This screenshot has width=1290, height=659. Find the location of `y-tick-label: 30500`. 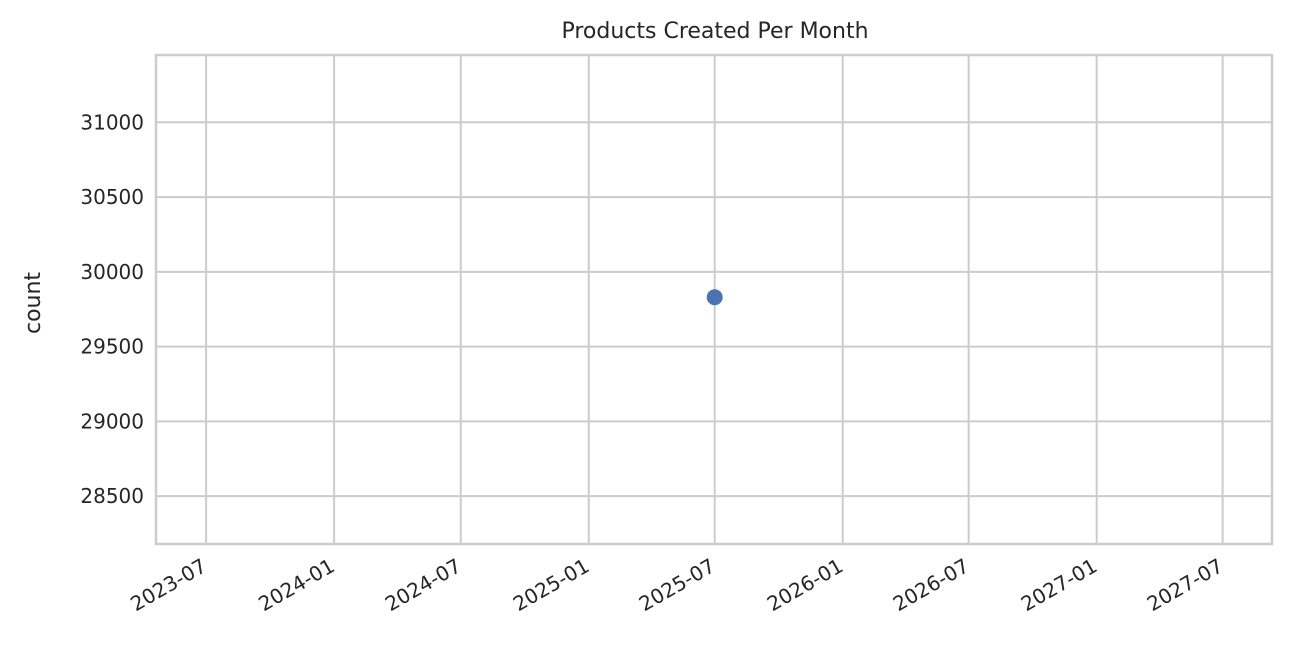

y-tick-label: 30500 is located at coordinates (112, 197).